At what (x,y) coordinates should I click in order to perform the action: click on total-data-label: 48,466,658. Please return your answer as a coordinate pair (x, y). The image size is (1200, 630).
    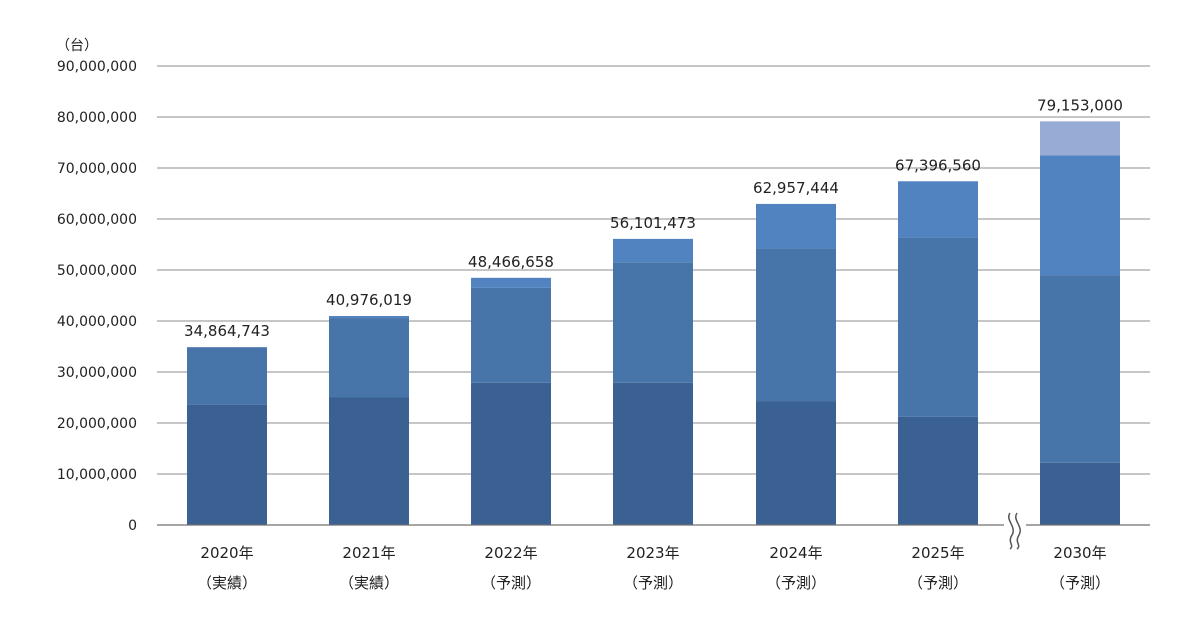
    Looking at the image, I should click on (511, 262).